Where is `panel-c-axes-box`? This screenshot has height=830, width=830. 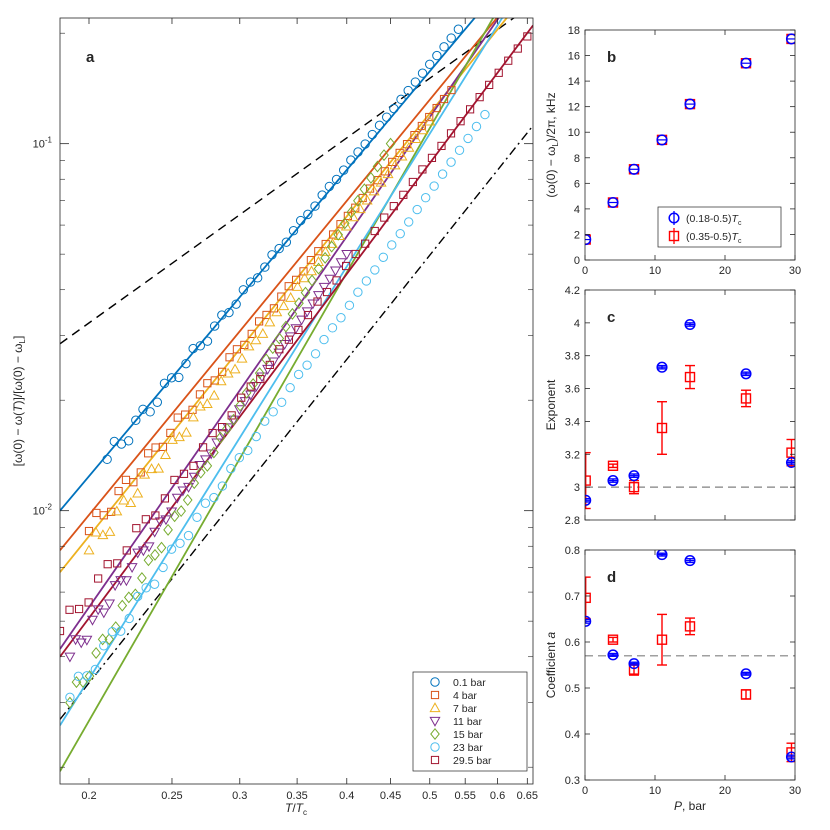
panel-c-axes-box is located at coordinates (690, 405).